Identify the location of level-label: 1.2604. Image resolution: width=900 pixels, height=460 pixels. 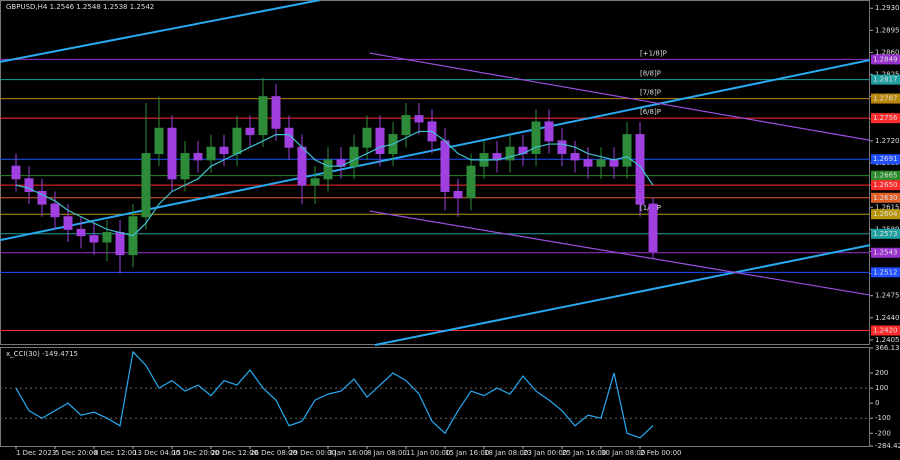
(885, 214).